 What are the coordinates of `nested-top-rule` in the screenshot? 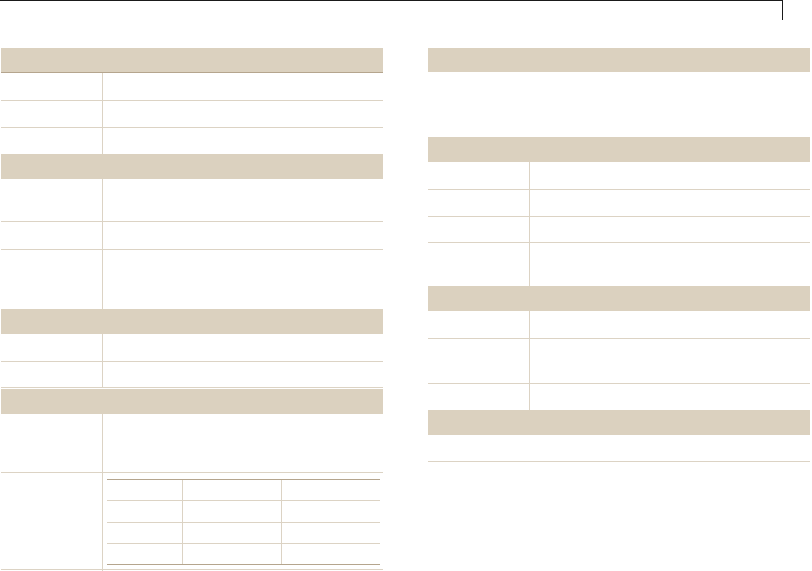 It's located at (243, 479).